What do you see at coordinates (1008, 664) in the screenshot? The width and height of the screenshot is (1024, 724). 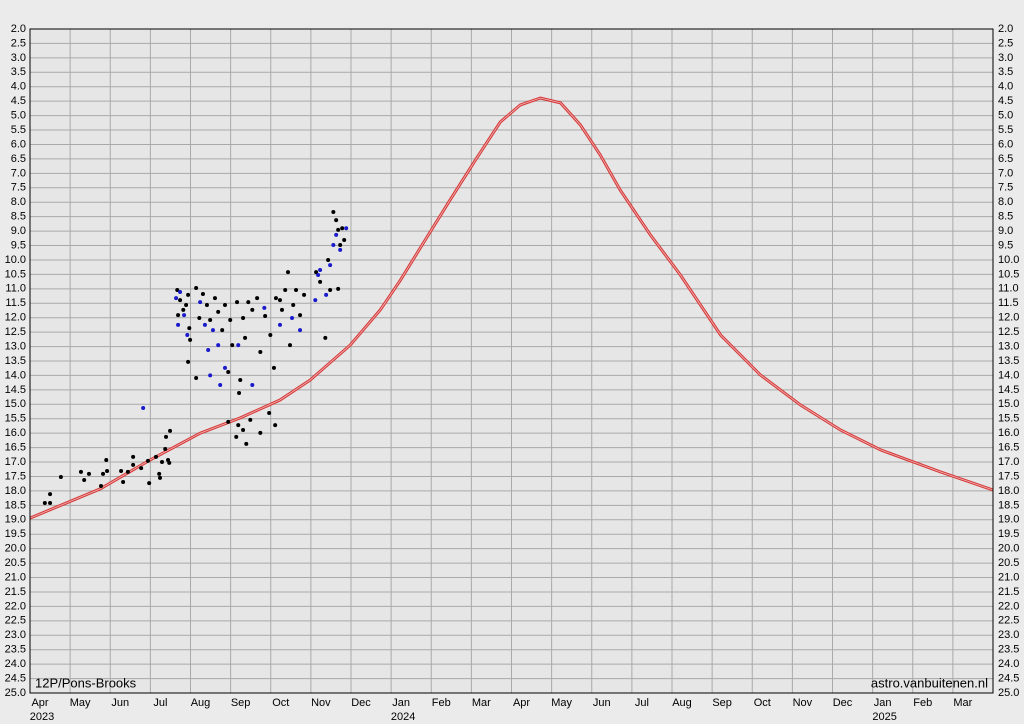 I see `y-tick-label-right: 24.0` at bounding box center [1008, 664].